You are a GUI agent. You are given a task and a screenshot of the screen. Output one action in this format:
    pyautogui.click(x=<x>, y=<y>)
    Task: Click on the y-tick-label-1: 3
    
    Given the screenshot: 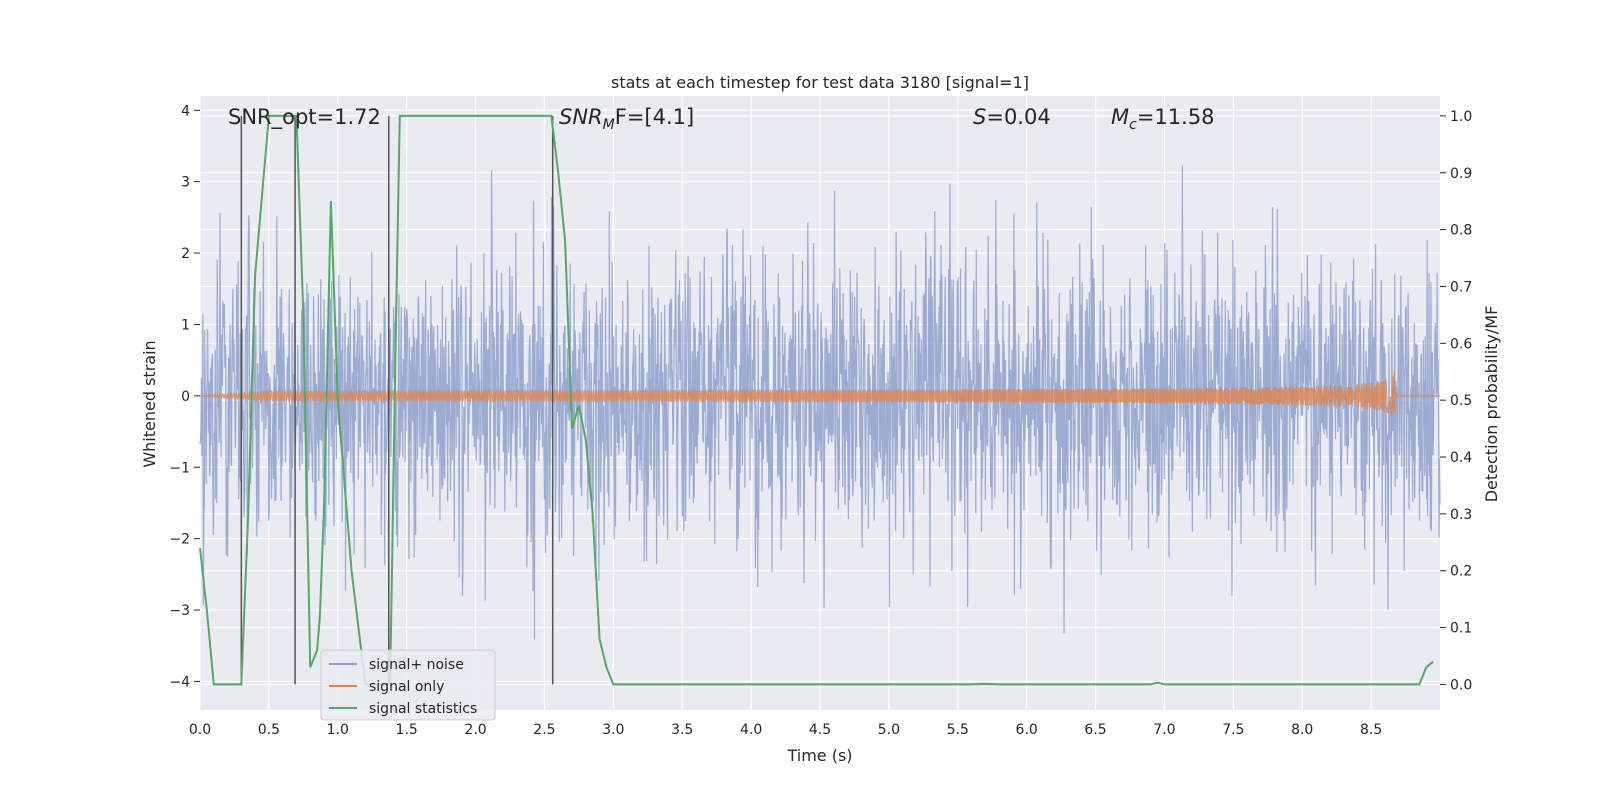 What is the action you would take?
    pyautogui.click(x=185, y=183)
    